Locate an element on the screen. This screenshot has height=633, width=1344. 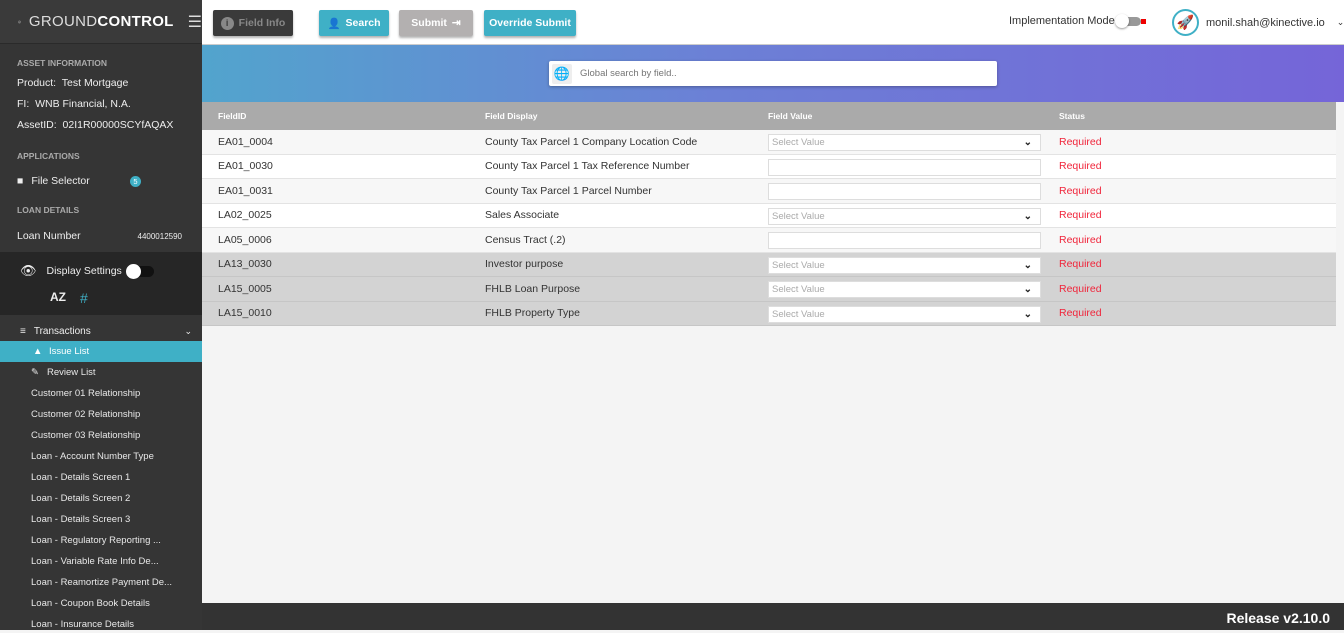
folder-icon: ■ is located at coordinates (20, 181).